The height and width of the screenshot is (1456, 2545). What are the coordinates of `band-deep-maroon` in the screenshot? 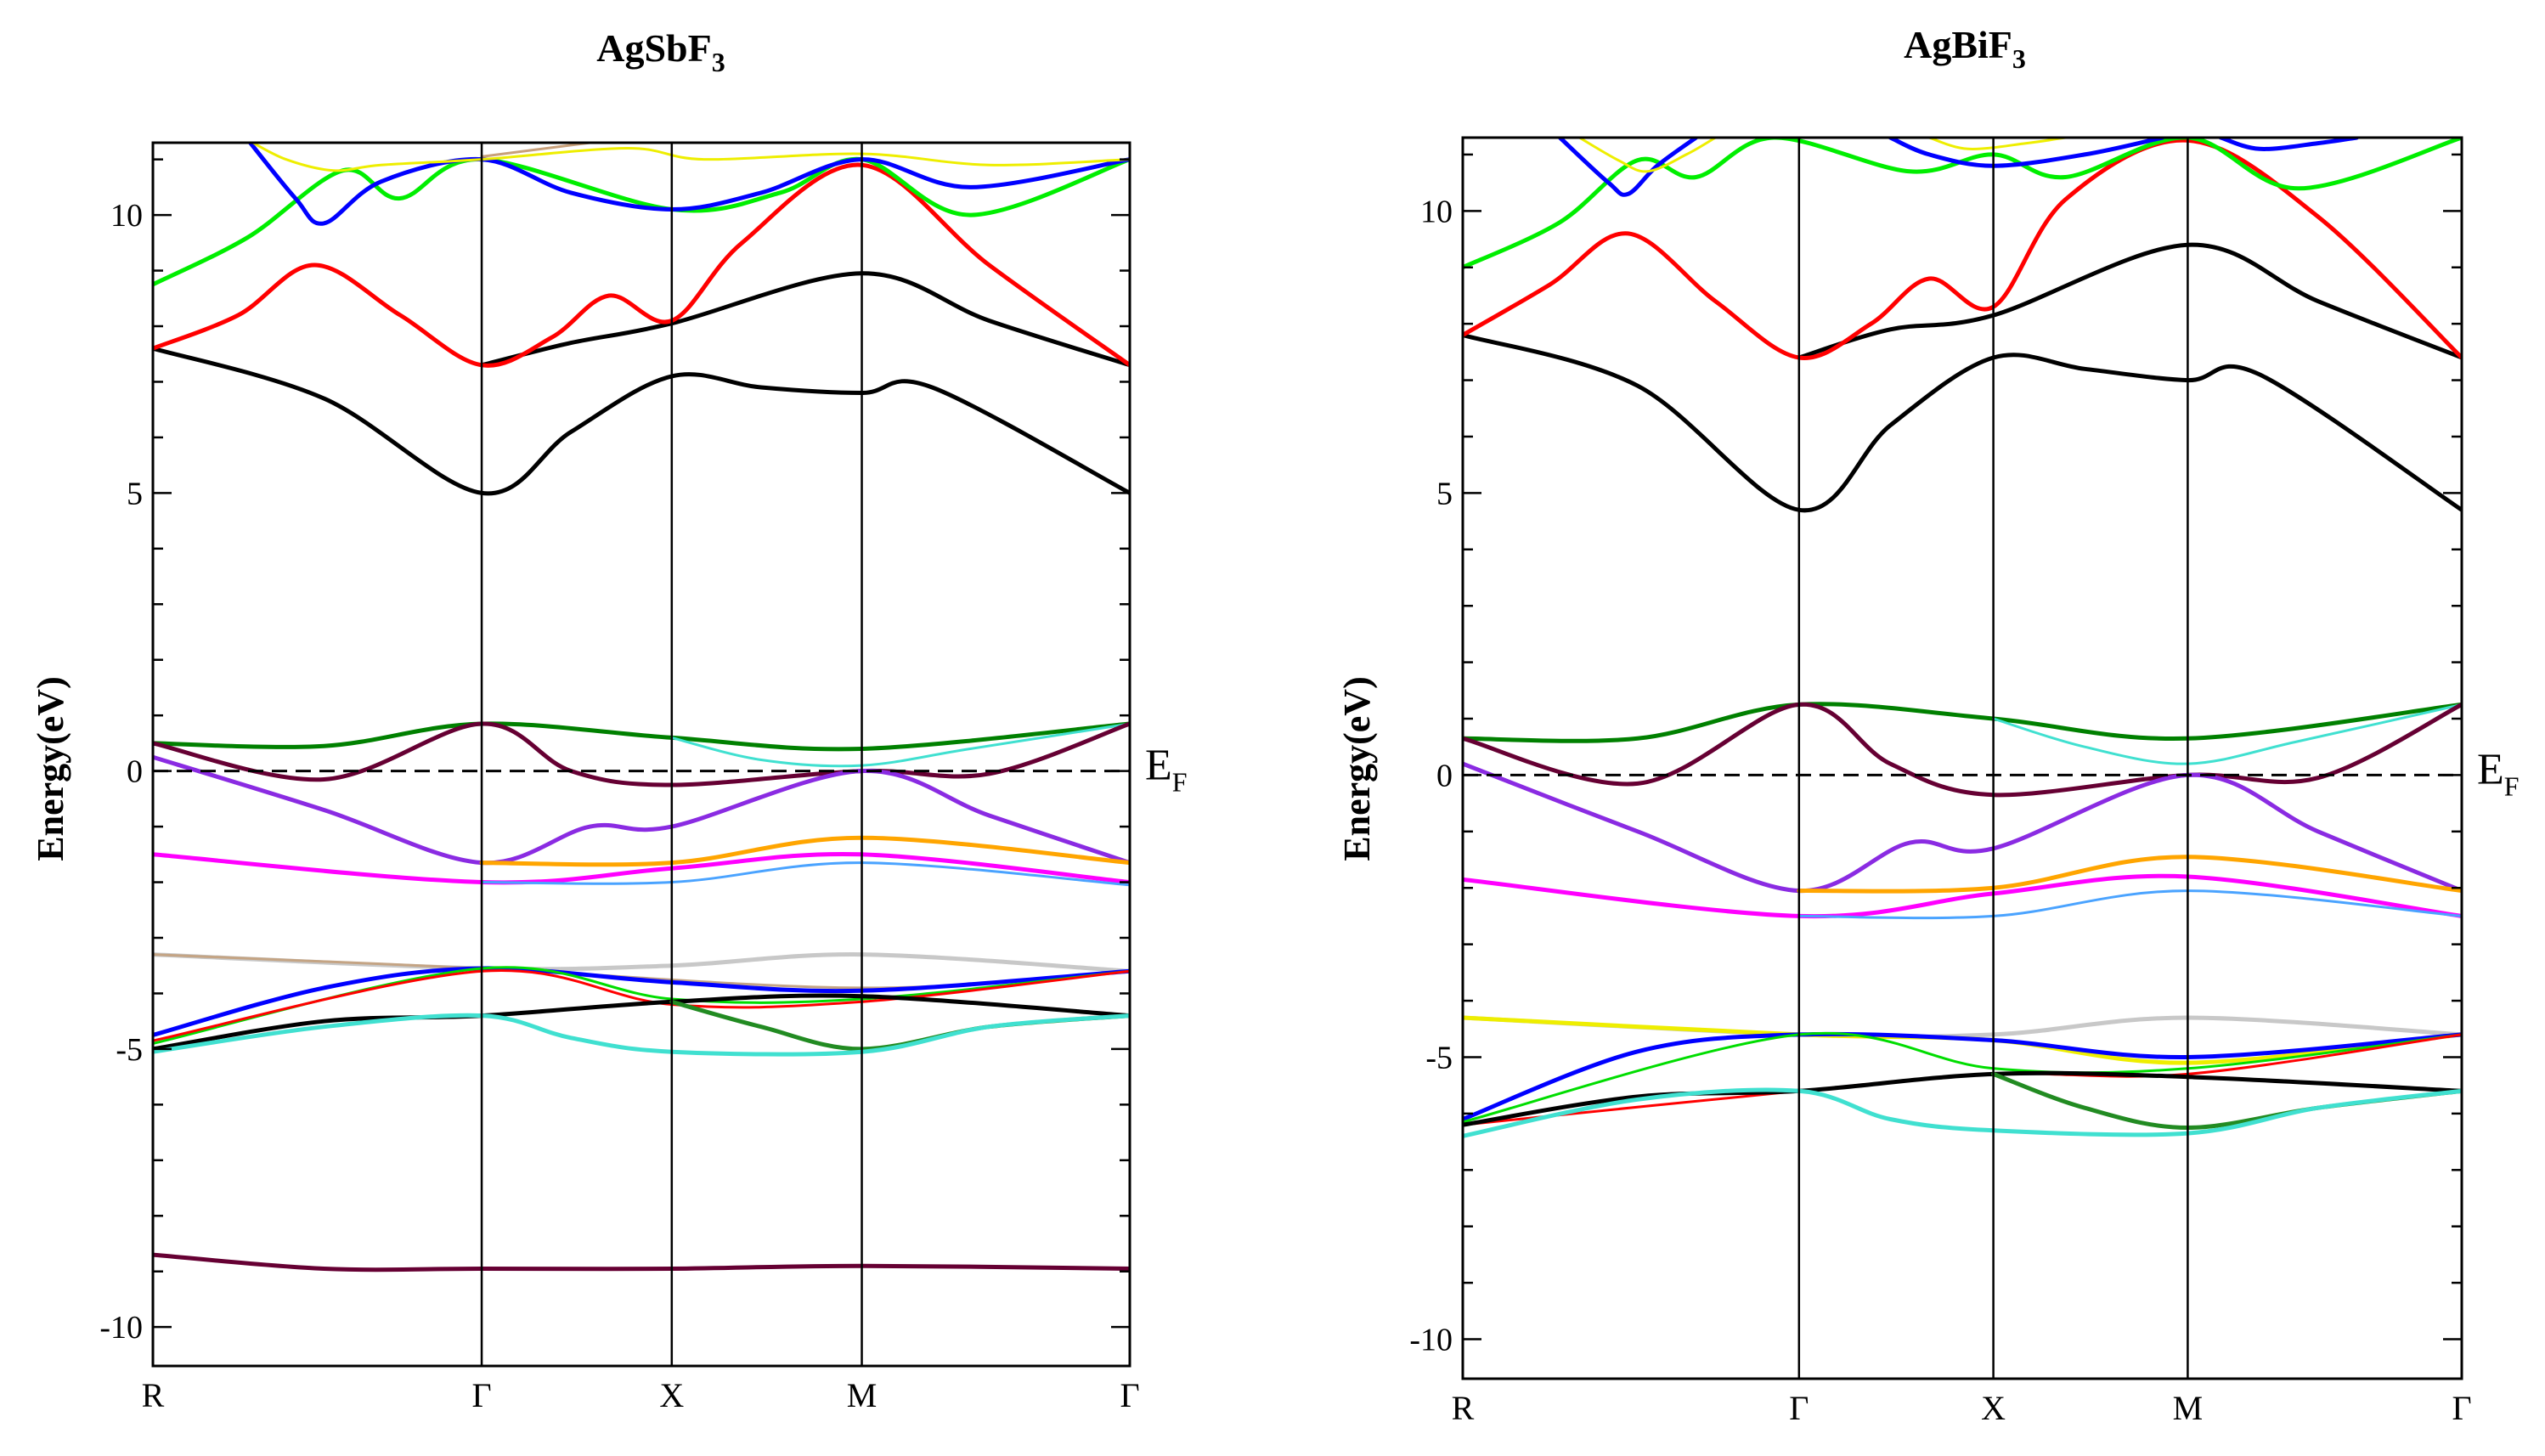 It's located at (641, 1263).